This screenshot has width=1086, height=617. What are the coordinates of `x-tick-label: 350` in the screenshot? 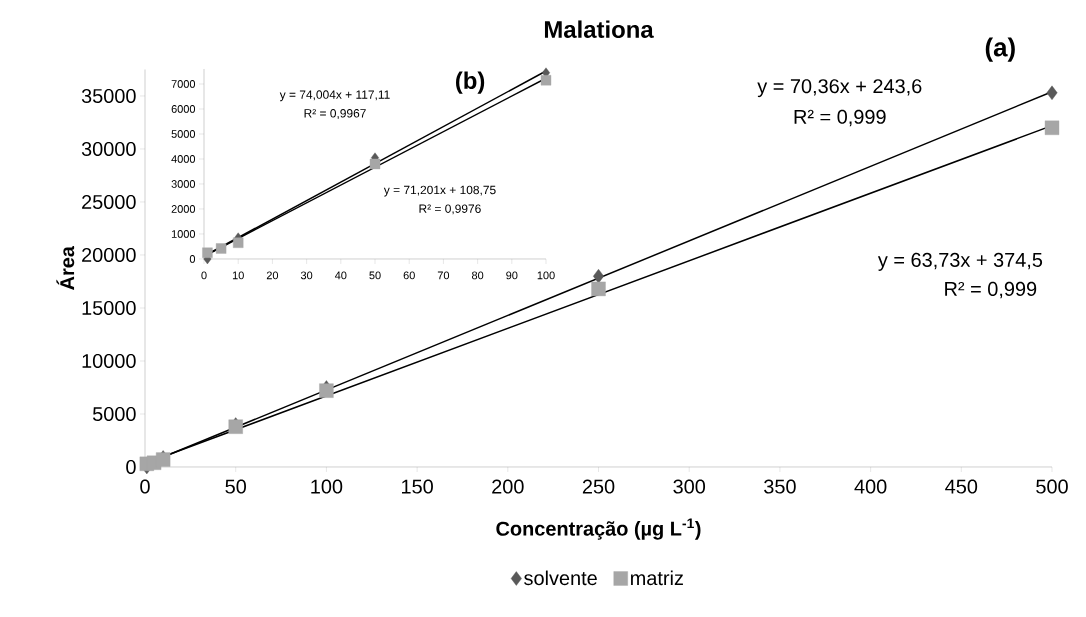 It's located at (780, 486).